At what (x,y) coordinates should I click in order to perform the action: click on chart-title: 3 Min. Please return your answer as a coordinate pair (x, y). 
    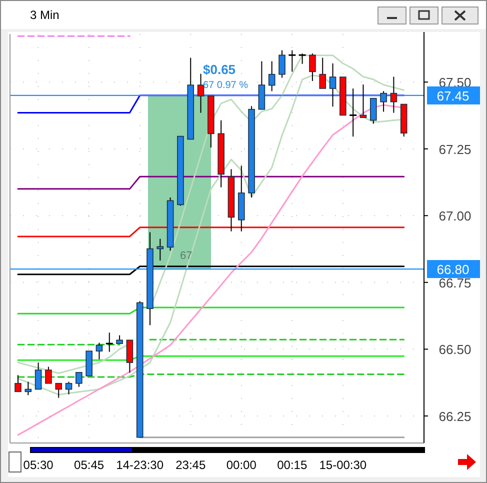
    Looking at the image, I should click on (45, 15).